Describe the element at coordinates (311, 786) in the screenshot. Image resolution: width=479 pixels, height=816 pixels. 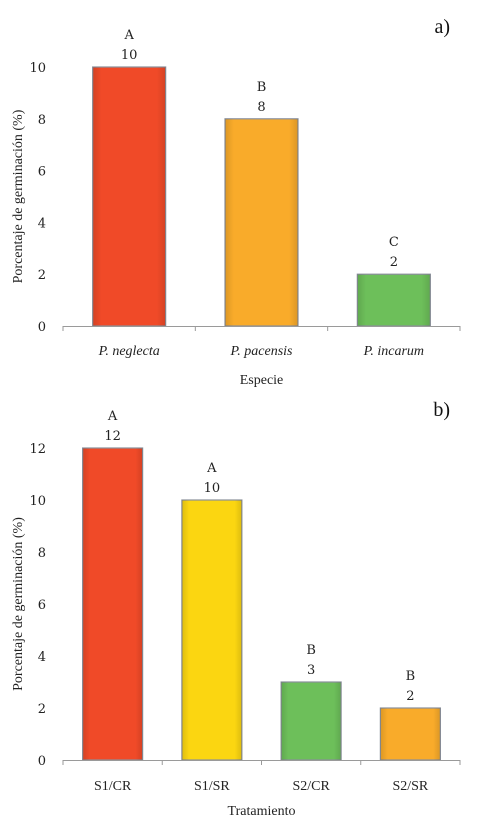
I see `x-tick-label: S2/CR` at that location.